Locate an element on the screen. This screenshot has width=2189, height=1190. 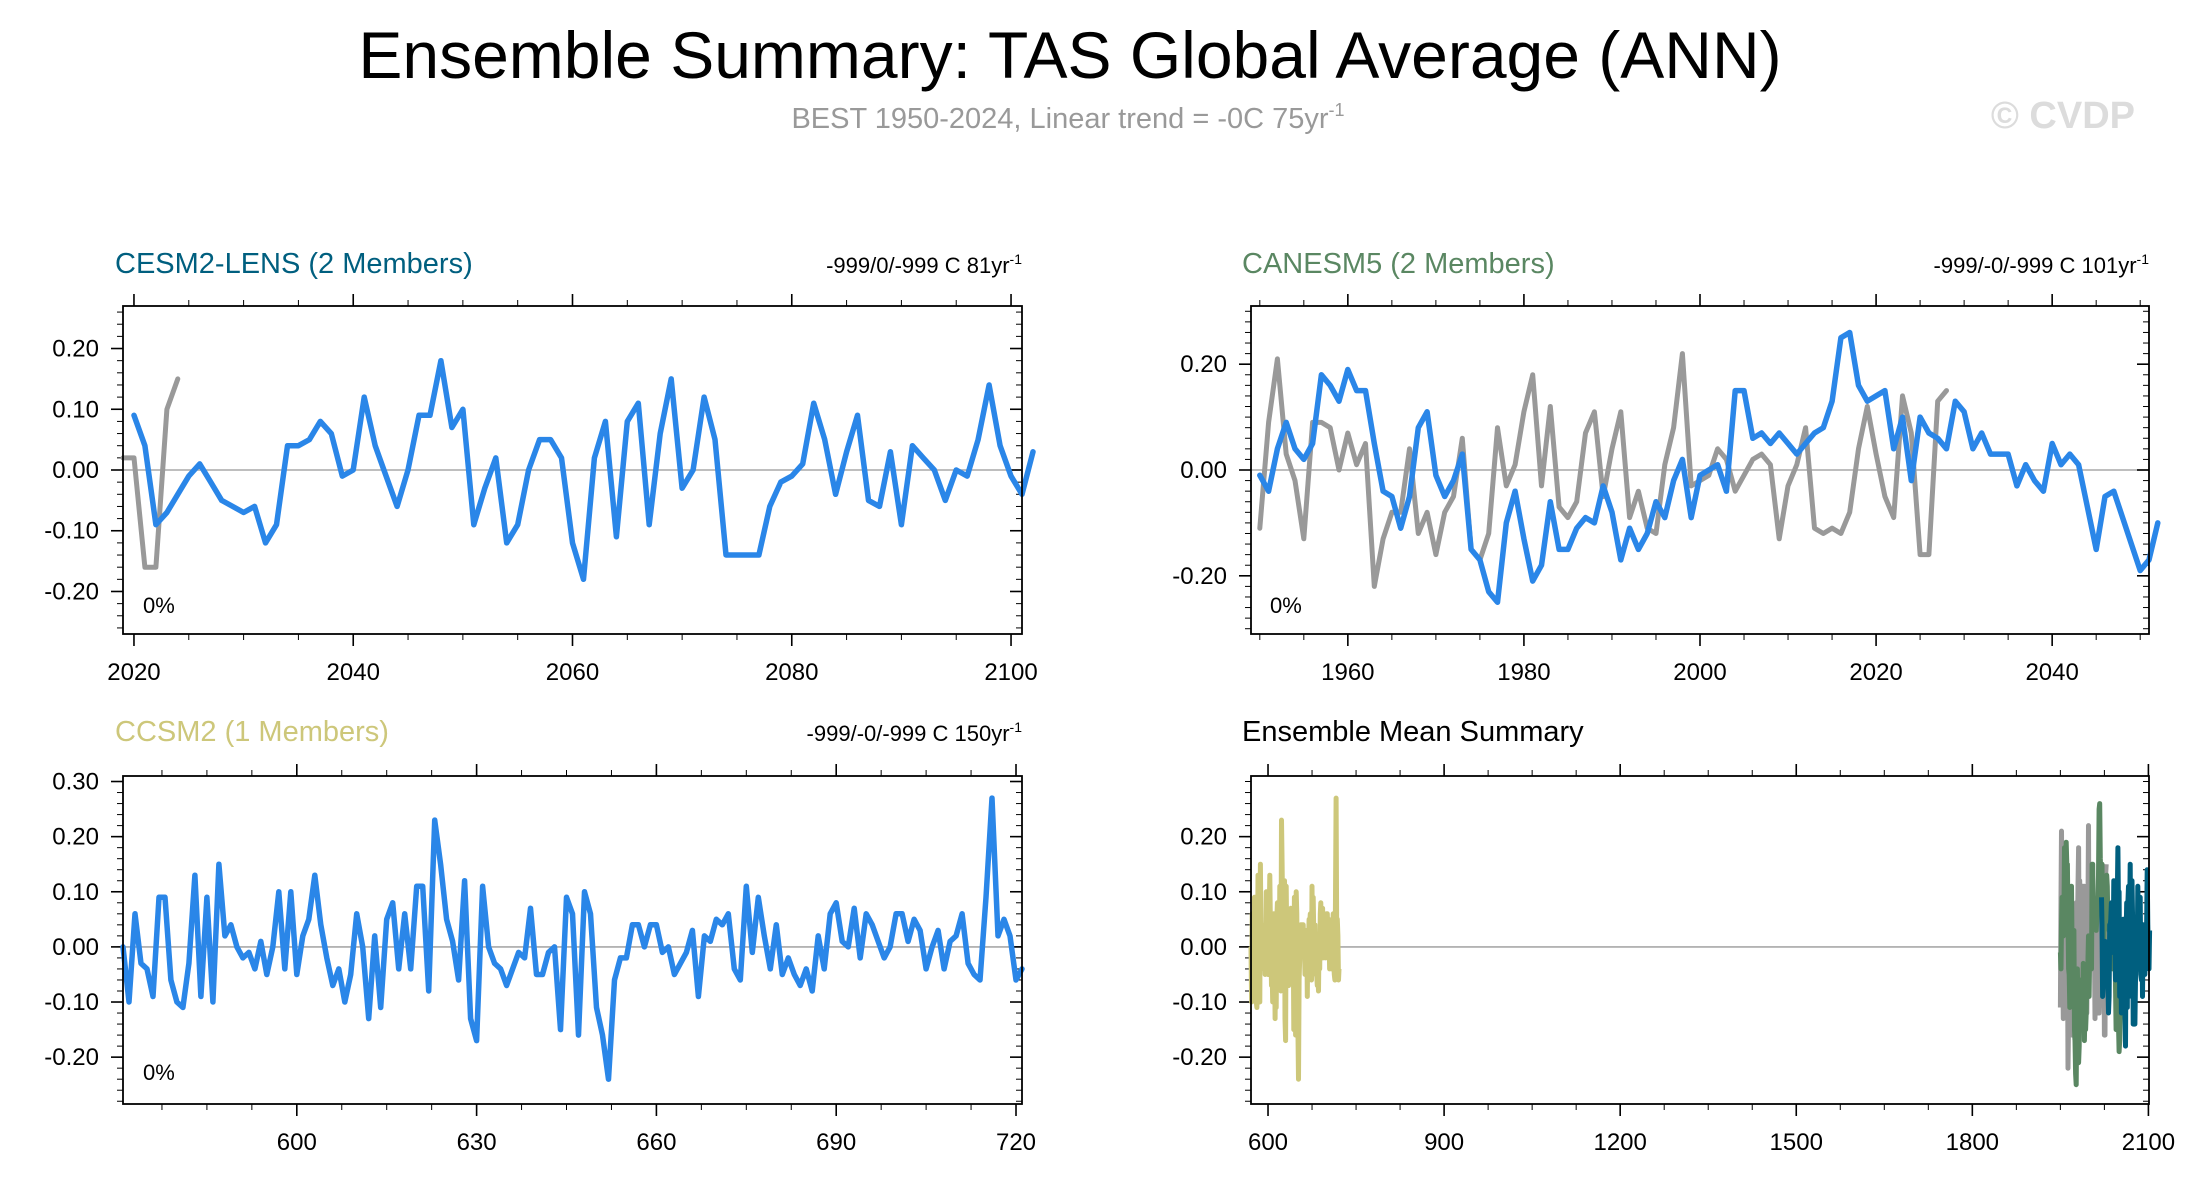
panel-stat: -999/-0/-999 C 150yr-1 is located at coordinates (915, 732).